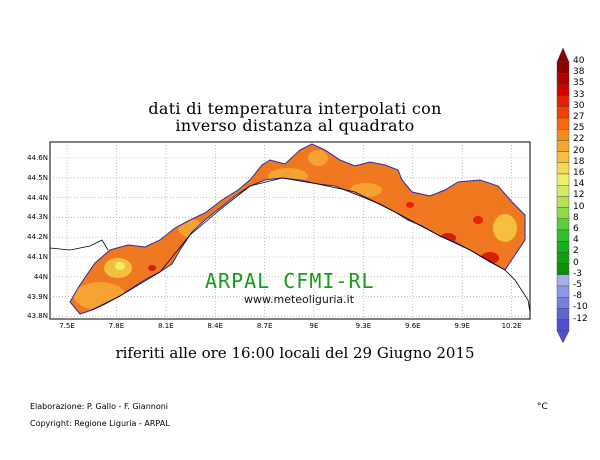 The width and height of the screenshot is (600, 460). Describe the element at coordinates (264, 326) in the screenshot. I see `longitude-label: 8.7E` at that location.